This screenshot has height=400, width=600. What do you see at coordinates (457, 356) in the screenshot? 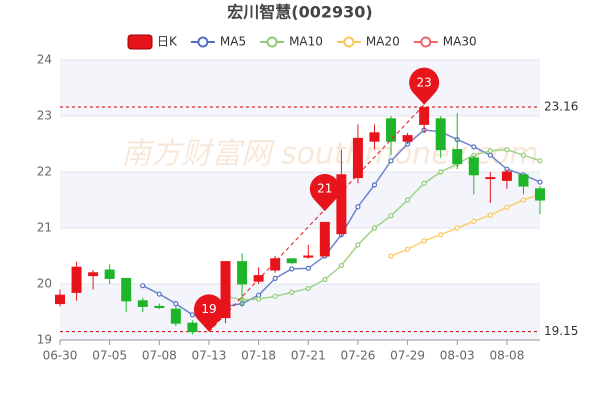
I see `x-tick-label: 08-03` at bounding box center [457, 356].